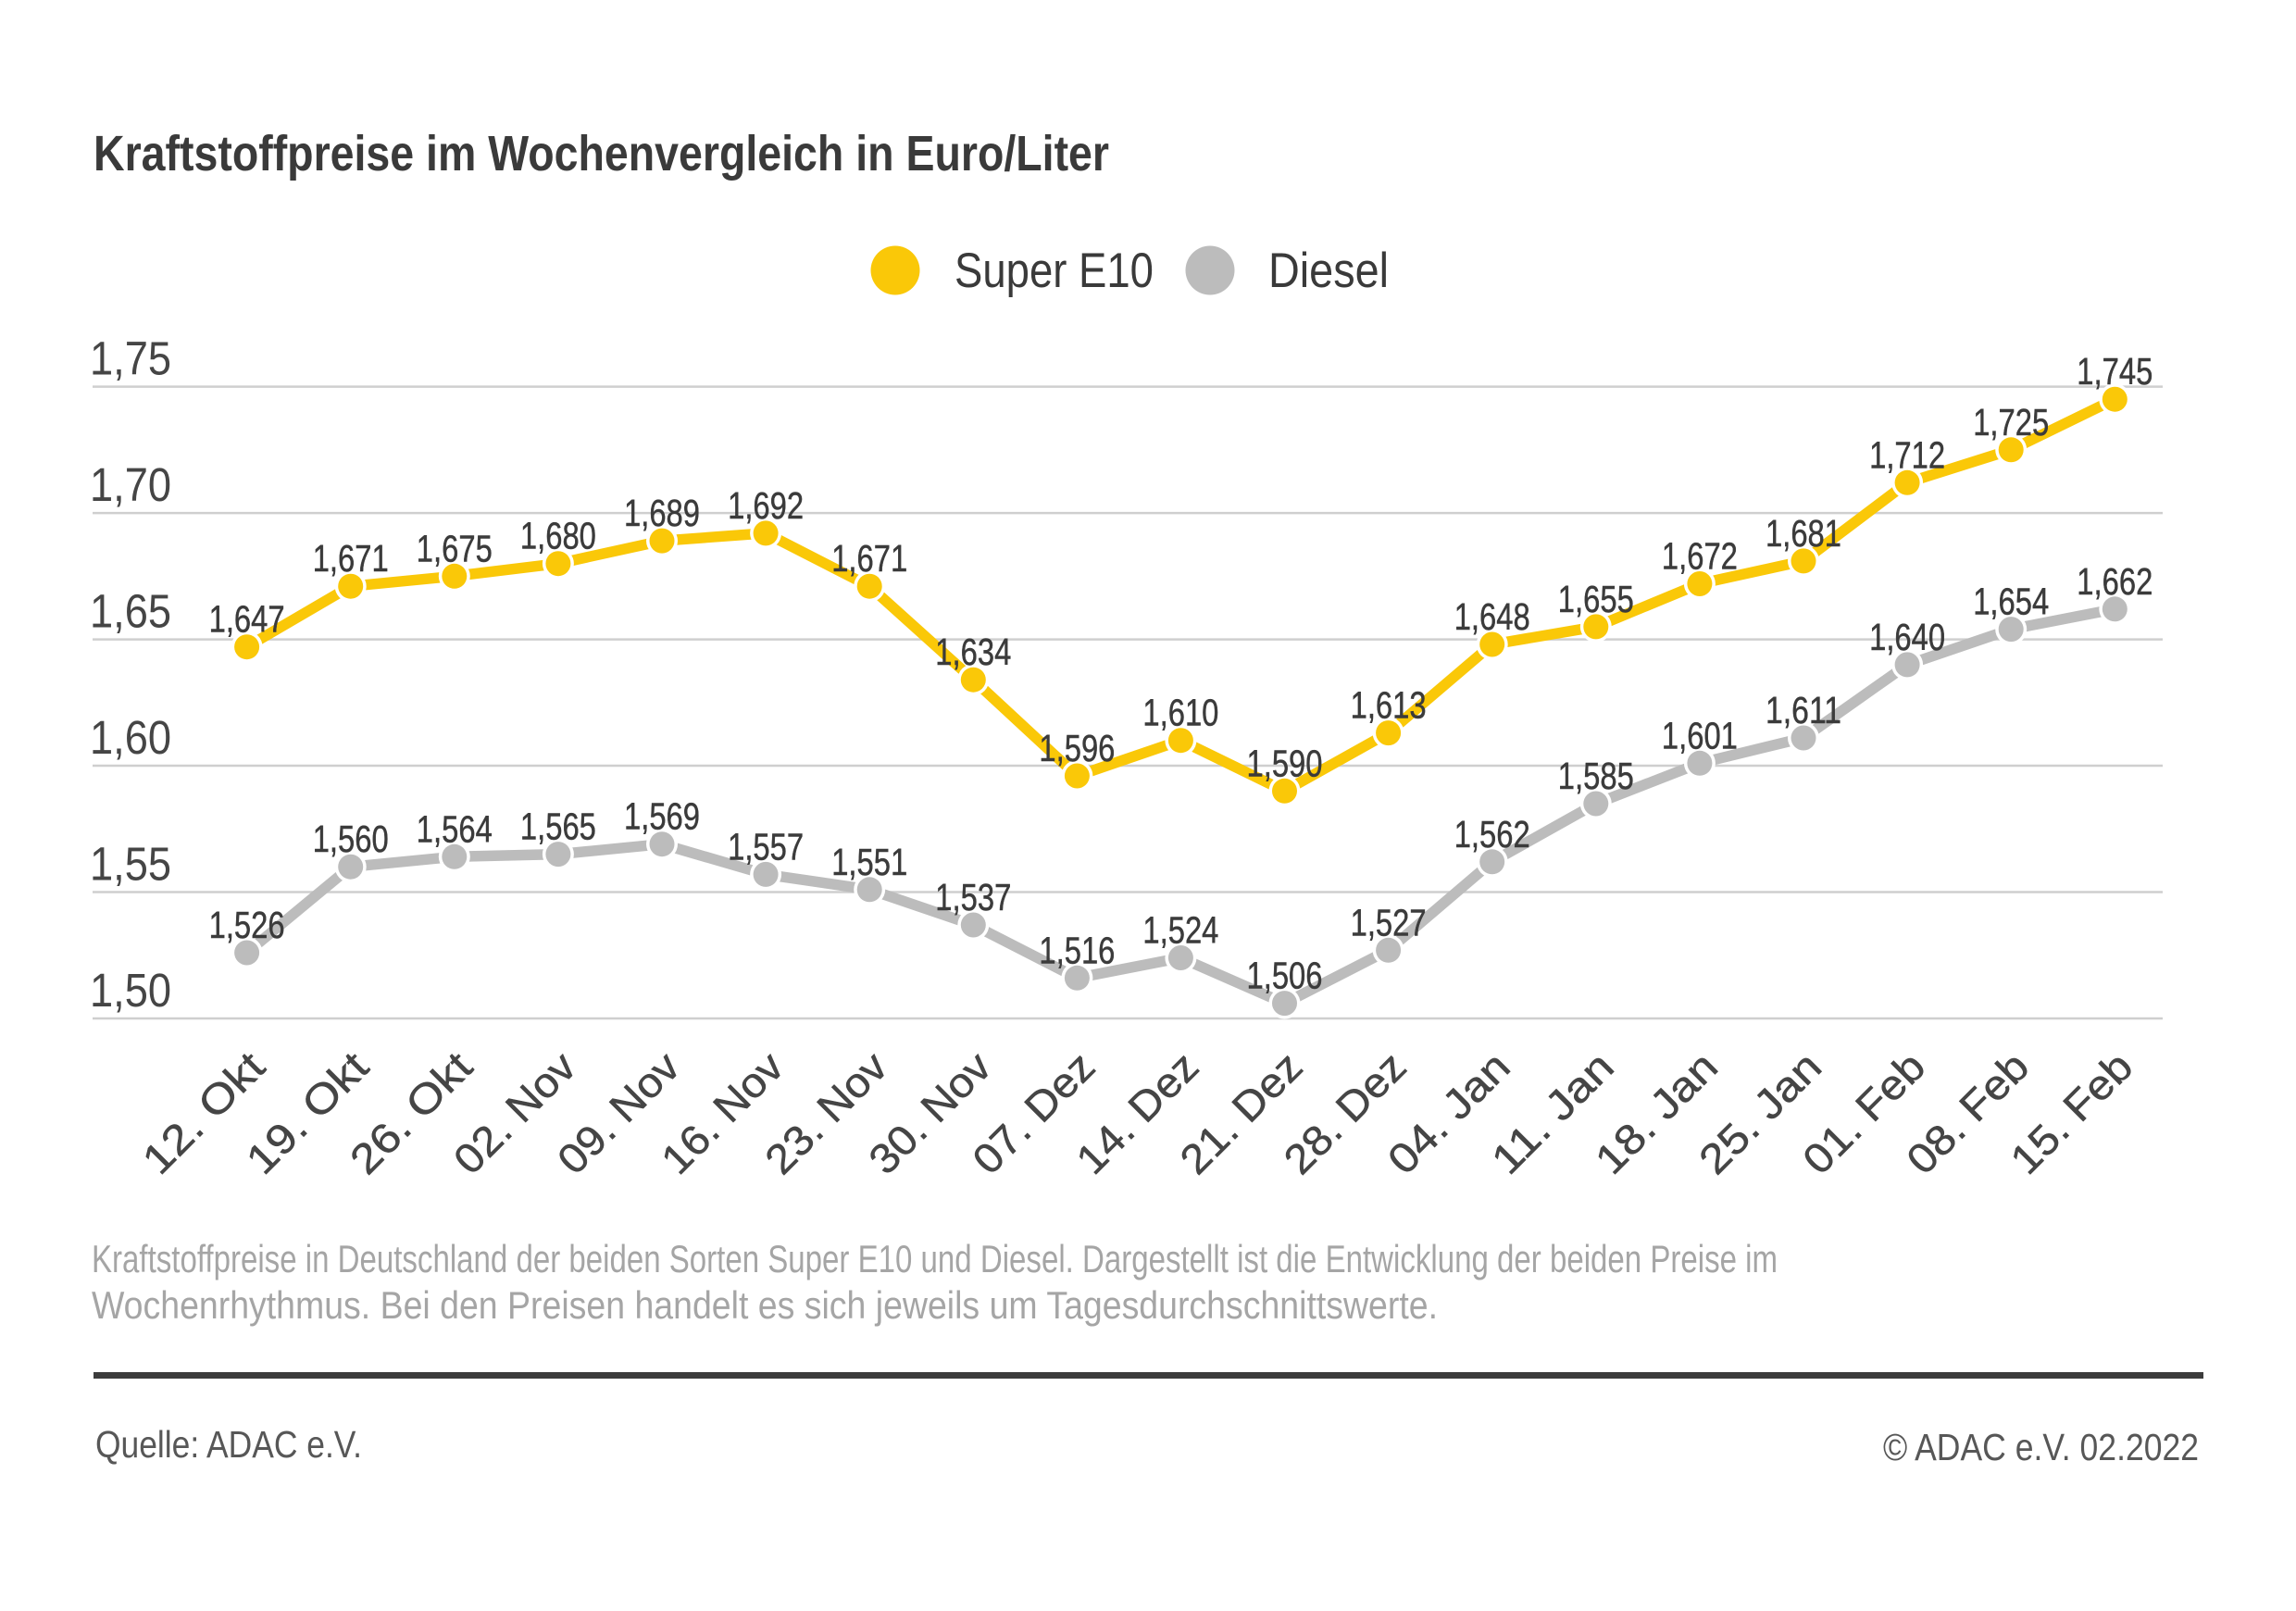 The width and height of the screenshot is (2296, 1611). What do you see at coordinates (2011, 602) in the screenshot?
I see `svg-text: 1,654` at bounding box center [2011, 602].